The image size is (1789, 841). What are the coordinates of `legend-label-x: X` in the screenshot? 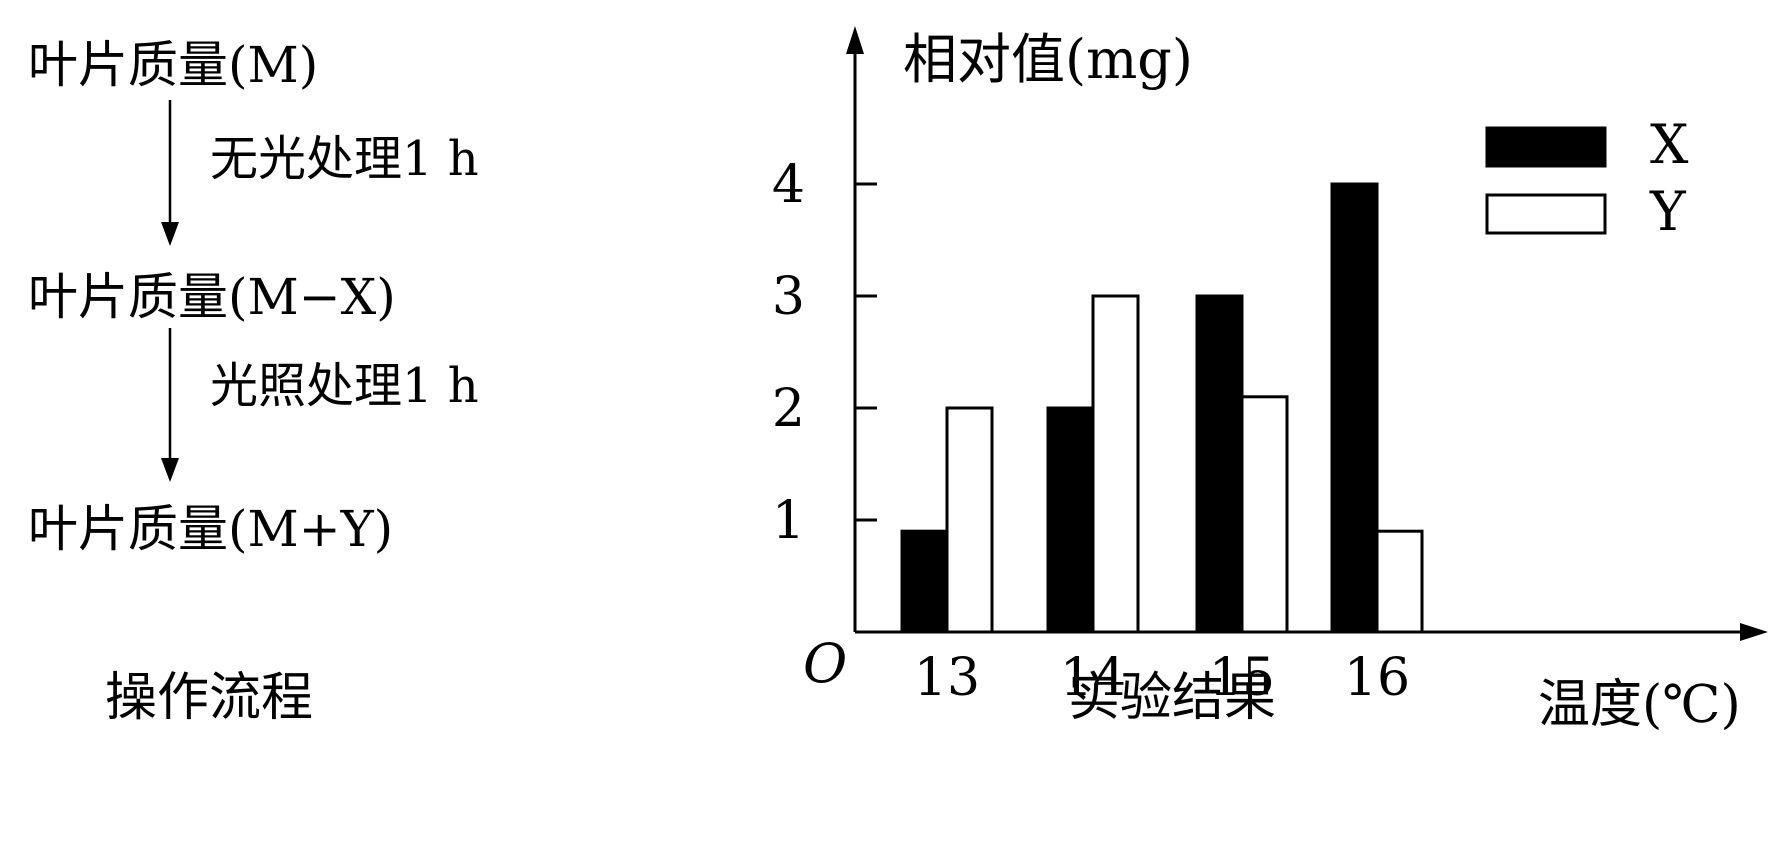 It's located at (1669, 144).